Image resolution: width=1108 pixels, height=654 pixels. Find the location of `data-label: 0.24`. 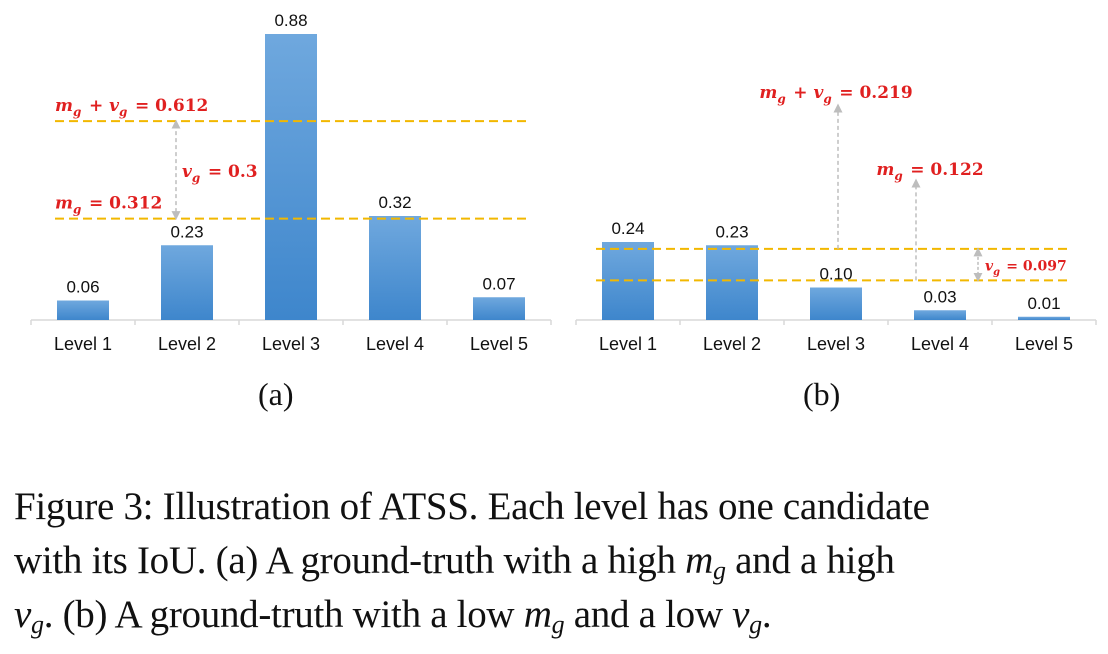

data-label: 0.24 is located at coordinates (627, 228).